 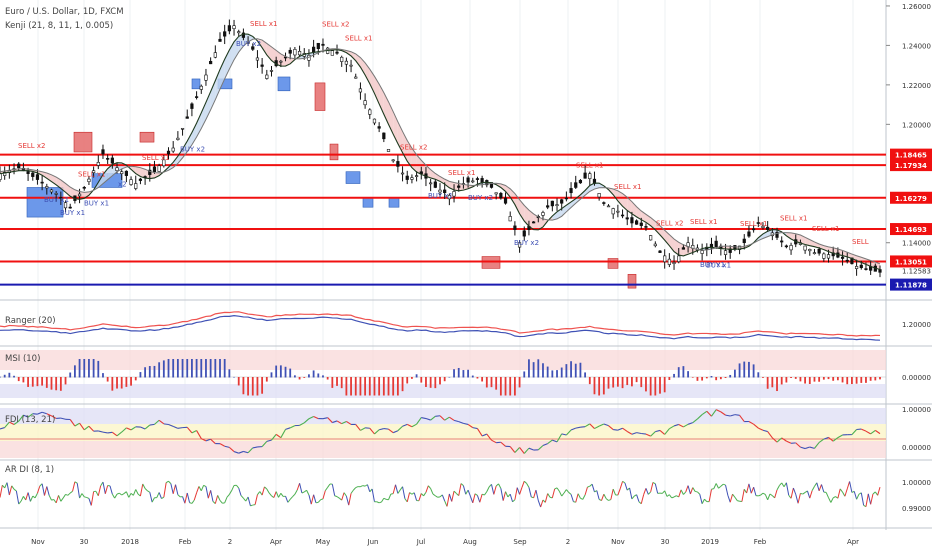 I want to click on date-tick-label: 2018, so click(x=130, y=542).